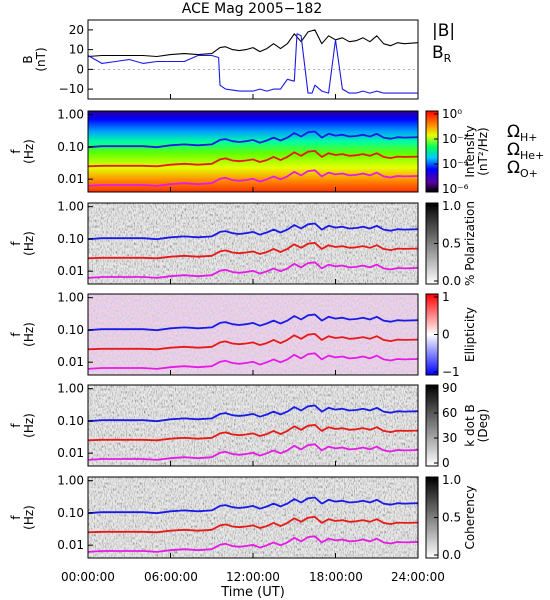 The height and width of the screenshot is (600, 550). What do you see at coordinates (470, 243) in the screenshot?
I see `colorbar-title-line-0: % Polarization` at bounding box center [470, 243].